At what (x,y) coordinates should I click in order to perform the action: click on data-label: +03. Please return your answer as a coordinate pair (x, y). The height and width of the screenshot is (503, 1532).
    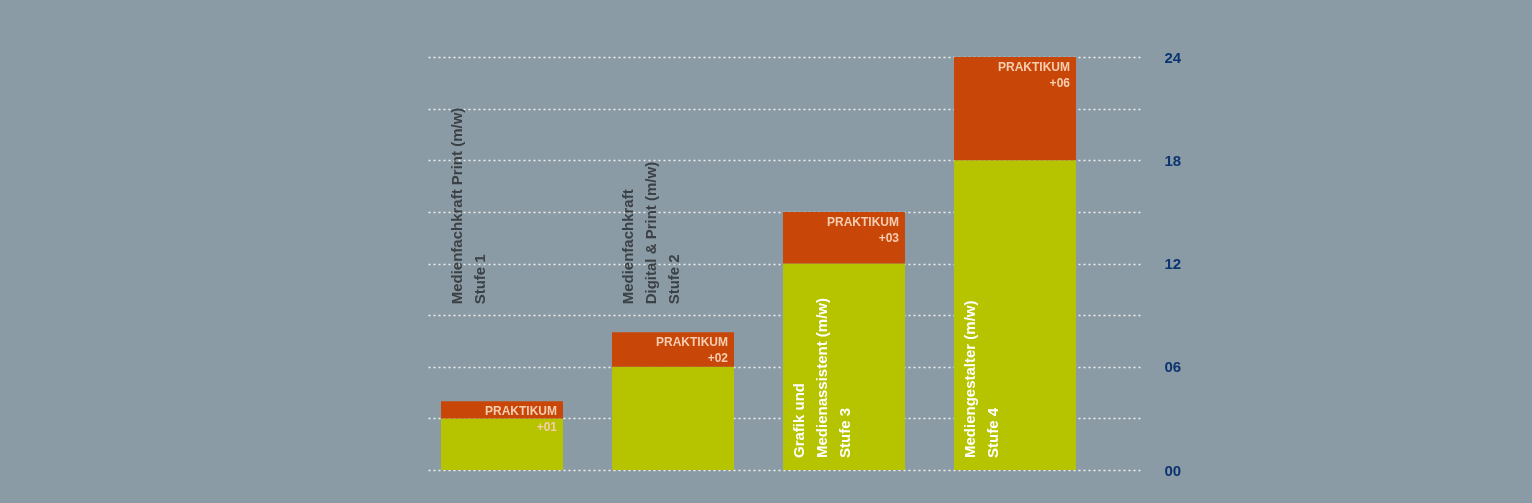
    Looking at the image, I should click on (889, 237).